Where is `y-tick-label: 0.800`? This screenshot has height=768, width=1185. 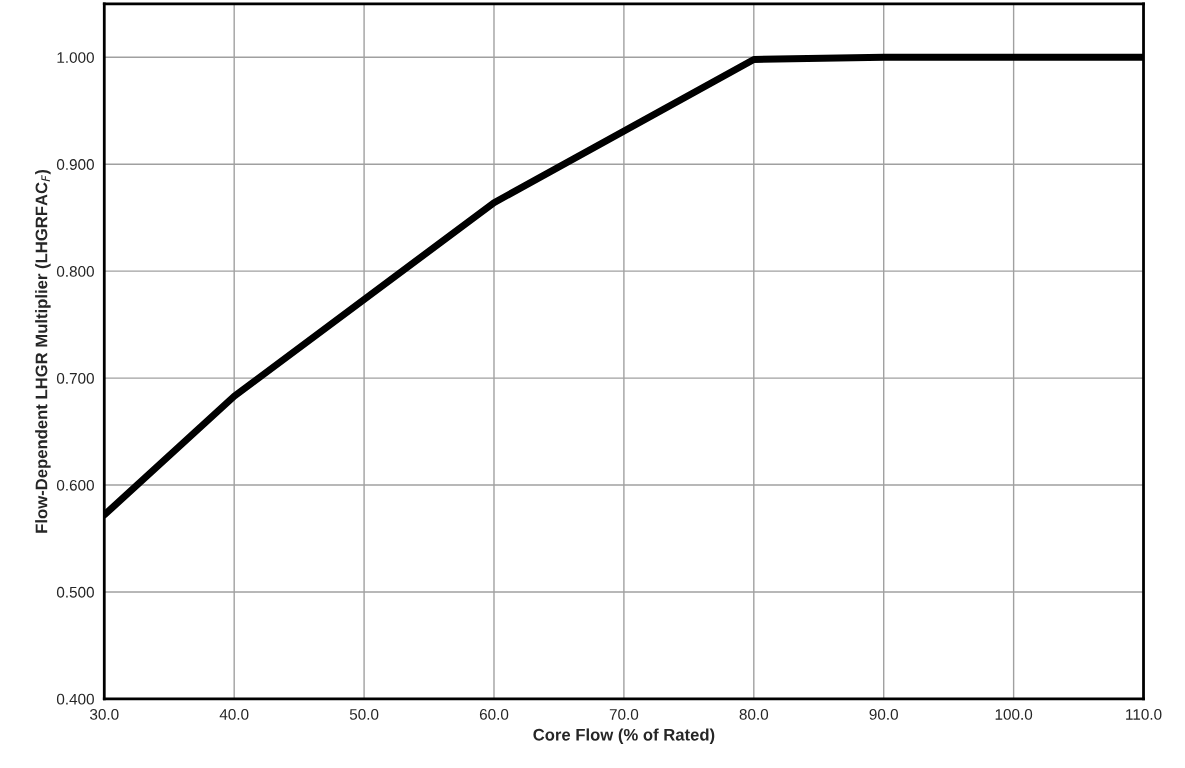
y-tick-label: 0.800 is located at coordinates (75, 271).